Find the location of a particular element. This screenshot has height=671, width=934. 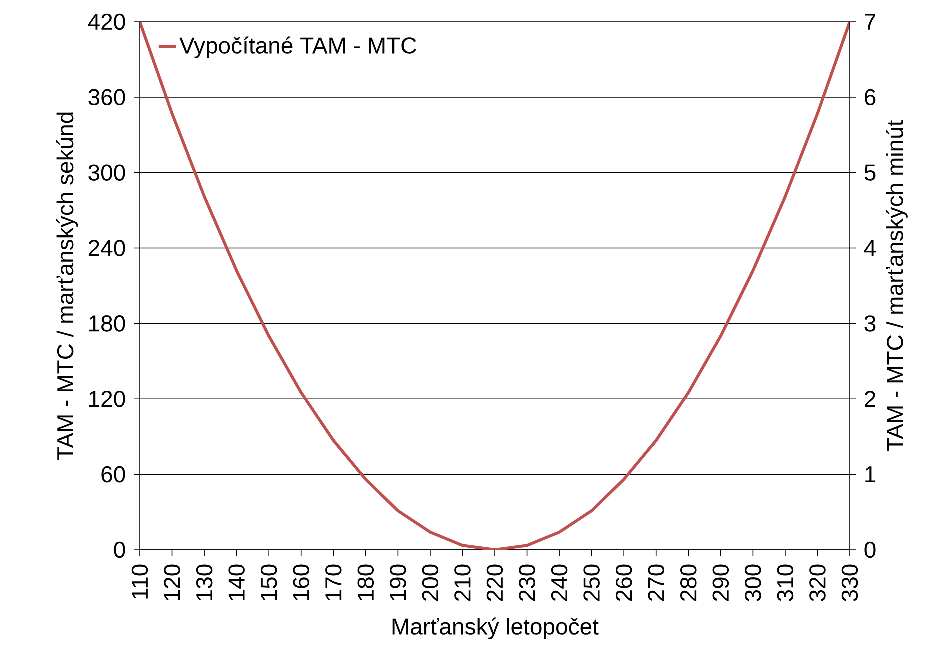

x-tick-label: 250 is located at coordinates (592, 583).